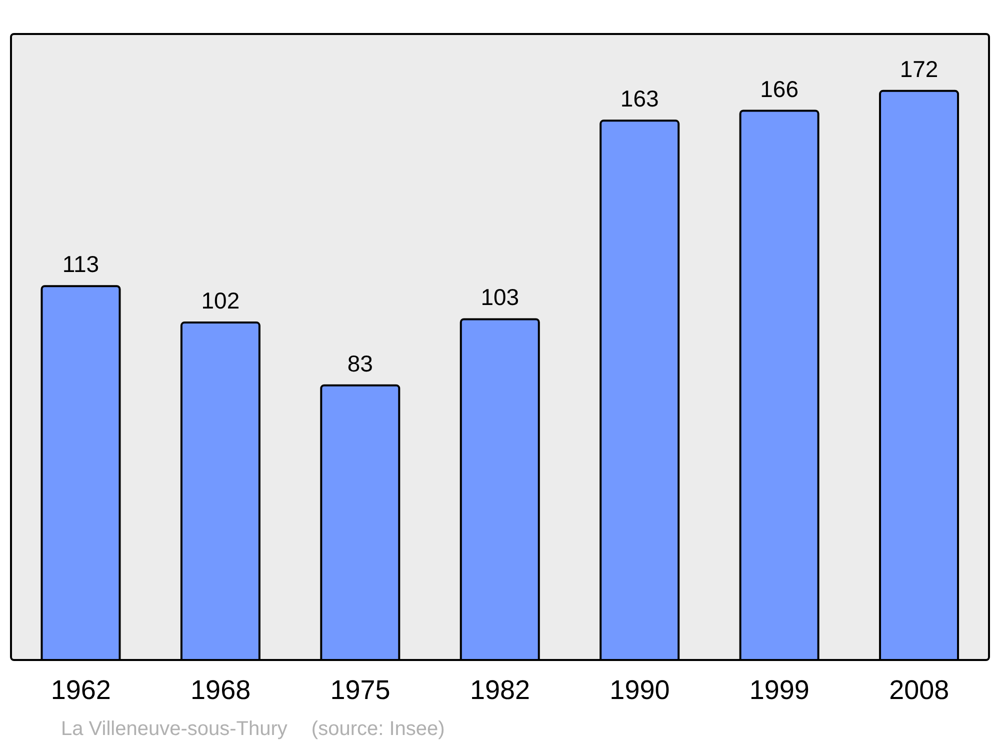  I want to click on x-tick-label: 1982, so click(500, 690).